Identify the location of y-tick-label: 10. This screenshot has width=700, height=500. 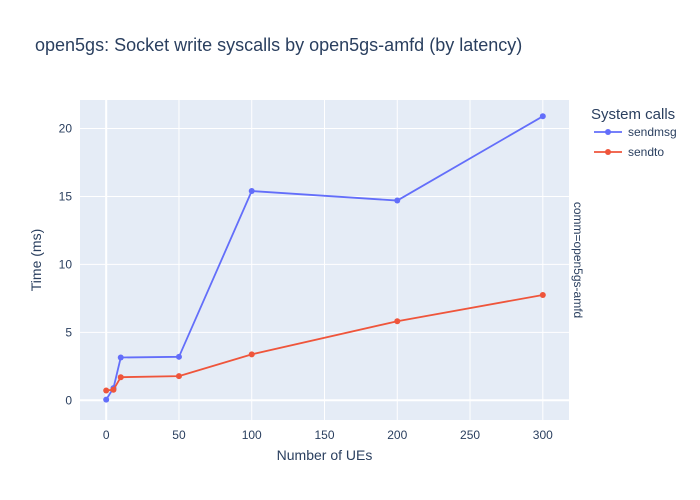
(66, 264).